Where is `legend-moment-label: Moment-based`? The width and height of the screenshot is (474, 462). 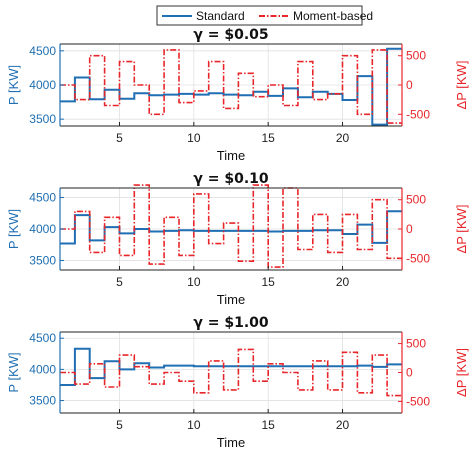 legend-moment-label: Moment-based is located at coordinates (333, 16).